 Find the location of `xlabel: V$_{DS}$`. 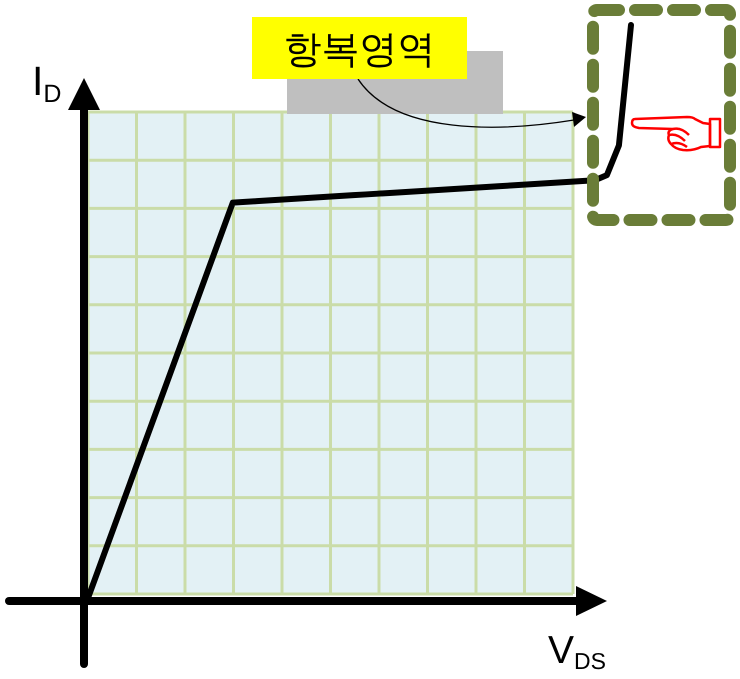

xlabel: V$_{DS}$ is located at coordinates (577, 651).